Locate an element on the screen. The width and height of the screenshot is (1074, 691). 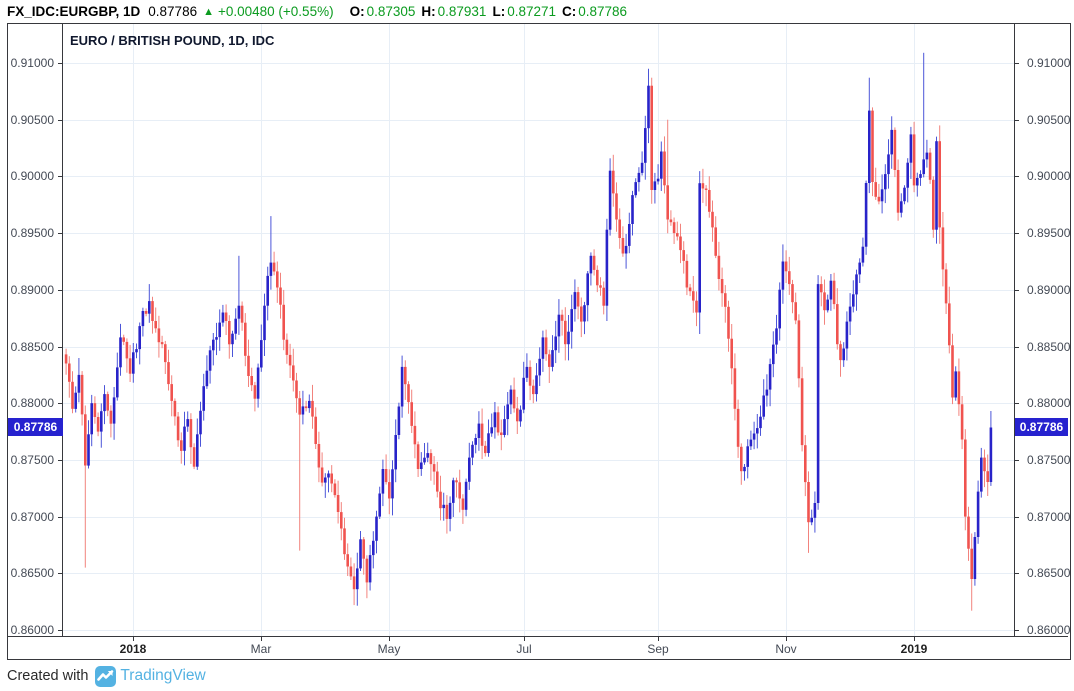
open-label: O: is located at coordinates (357, 11).